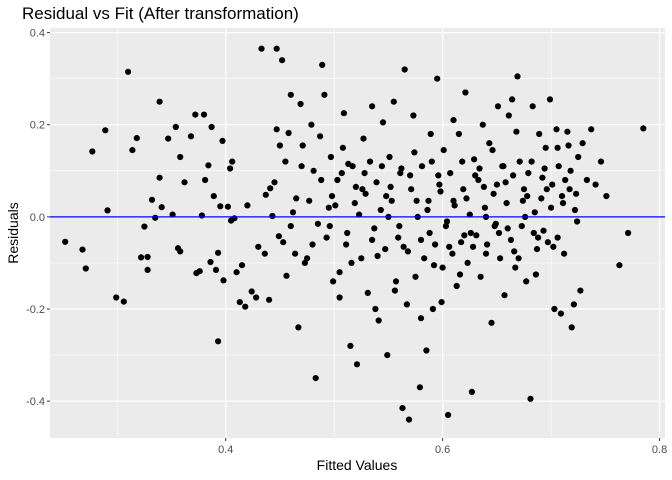  What do you see at coordinates (160, 13) in the screenshot?
I see `chart-title: Residual vs Fit (After transformation)` at bounding box center [160, 13].